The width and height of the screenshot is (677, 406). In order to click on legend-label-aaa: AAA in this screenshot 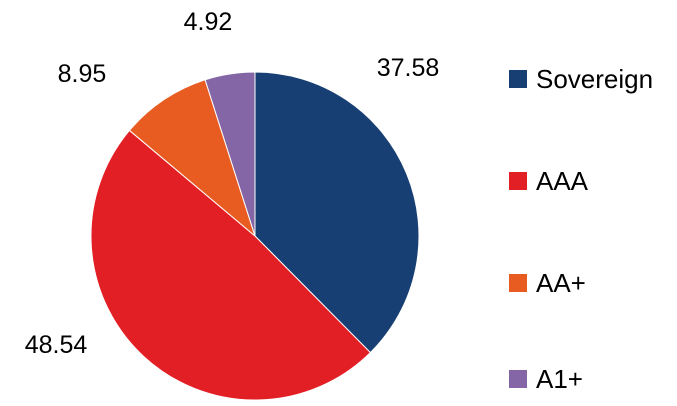, I will do `click(562, 181)`.